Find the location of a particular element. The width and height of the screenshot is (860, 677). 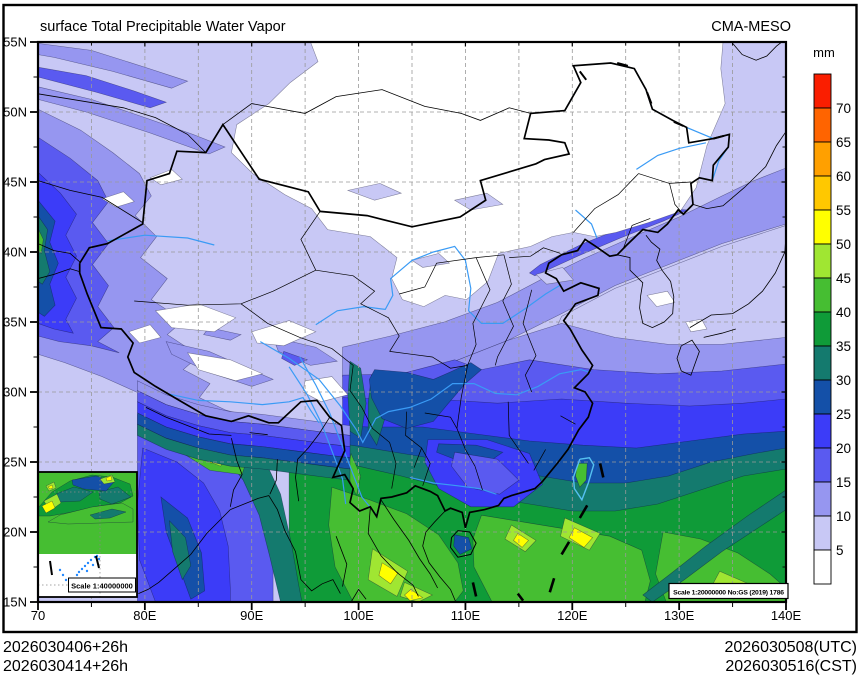

lat-tick-label: 20N is located at coordinates (15, 532).